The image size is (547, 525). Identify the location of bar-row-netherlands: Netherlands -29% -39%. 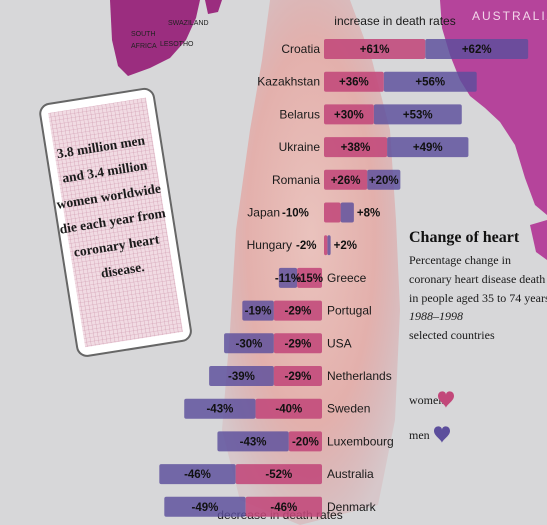
(300, 376).